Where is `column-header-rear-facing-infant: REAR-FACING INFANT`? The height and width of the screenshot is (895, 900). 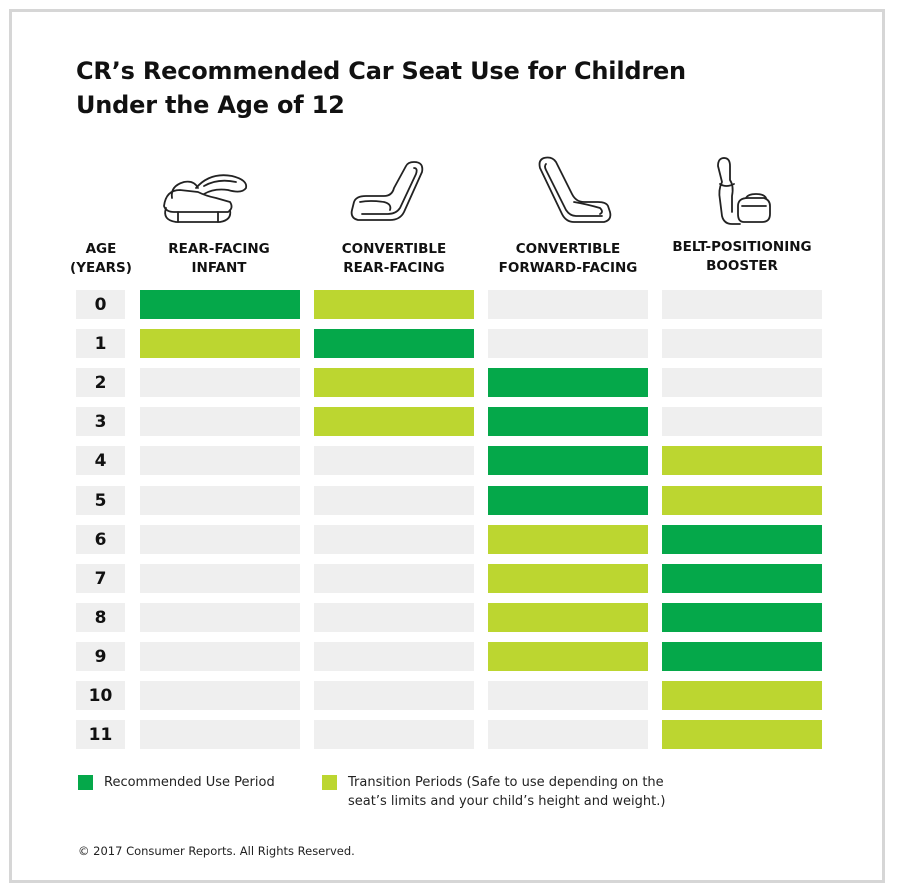
column-header-rear-facing-infant: REAR-FACING INFANT is located at coordinates (219, 259).